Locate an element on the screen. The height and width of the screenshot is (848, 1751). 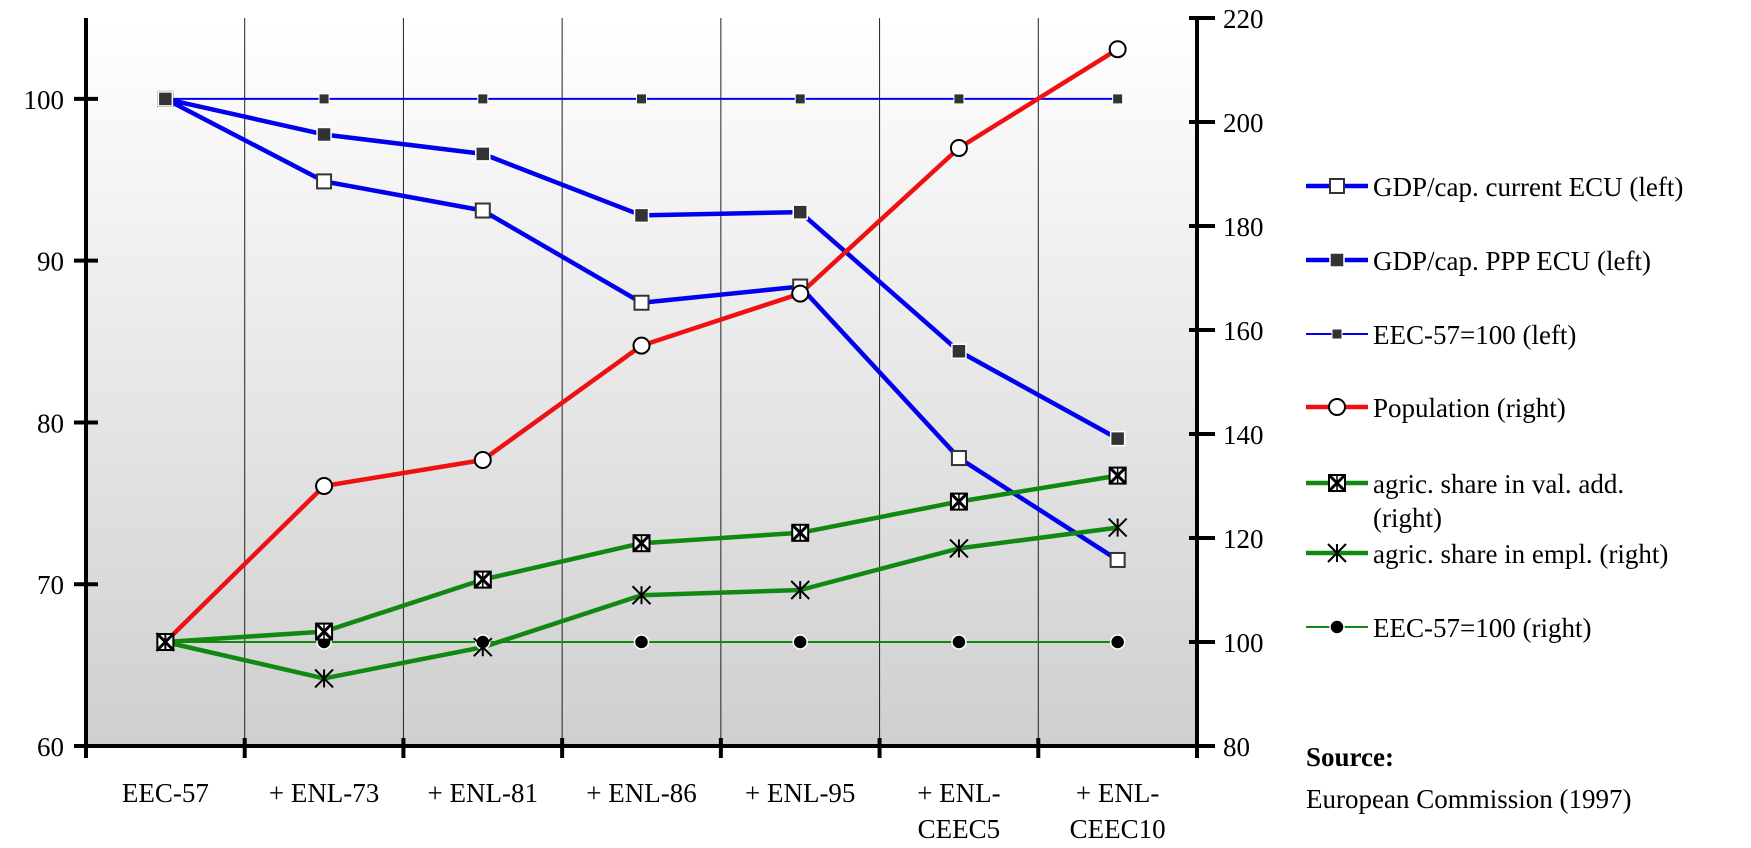
right-axis-tick-label: 80 is located at coordinates (1236, 747).